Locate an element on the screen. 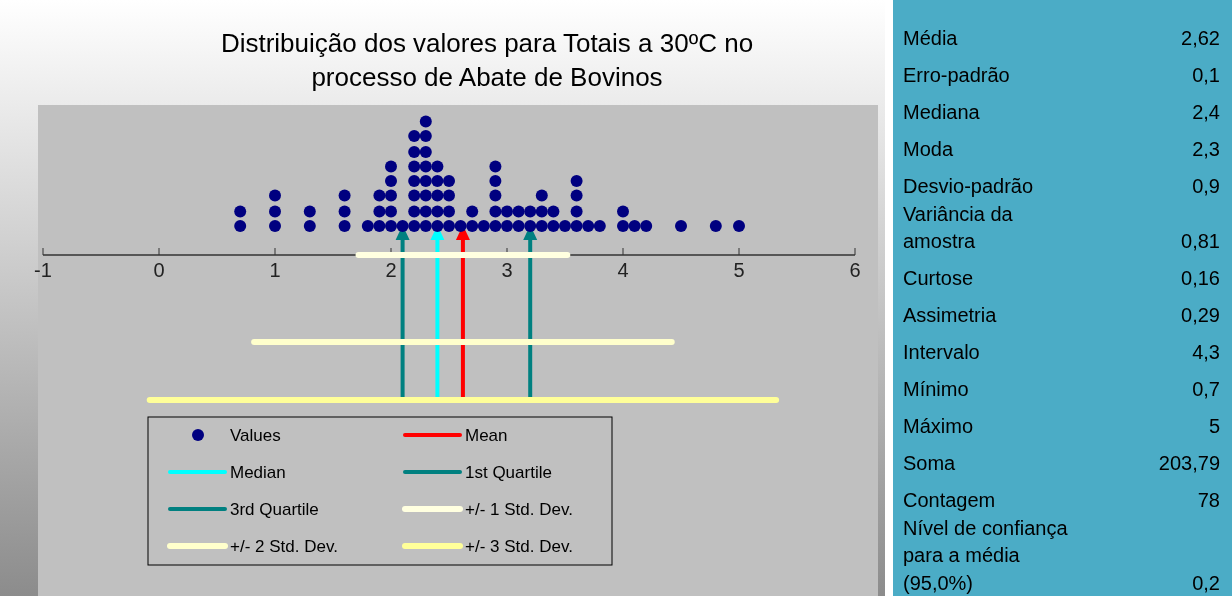 Image resolution: width=1232 pixels, height=596 pixels. text: 2,3 is located at coordinates (1206, 149).